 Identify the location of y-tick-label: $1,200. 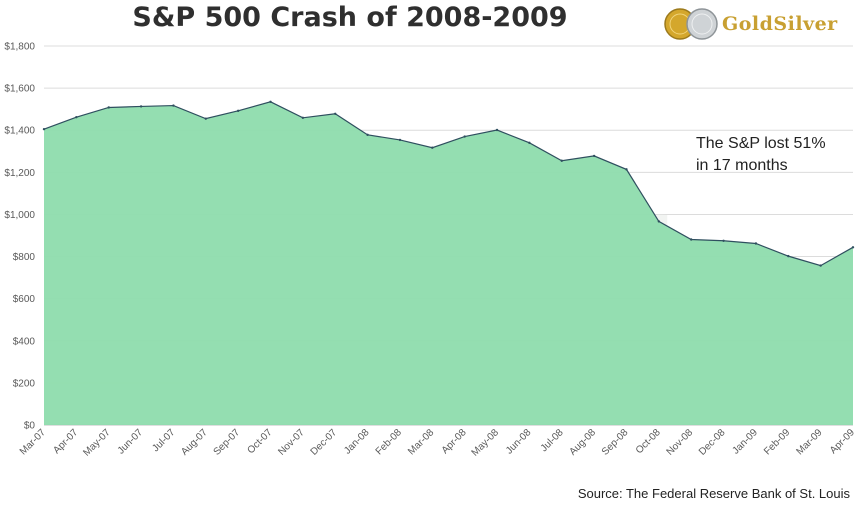
(19, 173).